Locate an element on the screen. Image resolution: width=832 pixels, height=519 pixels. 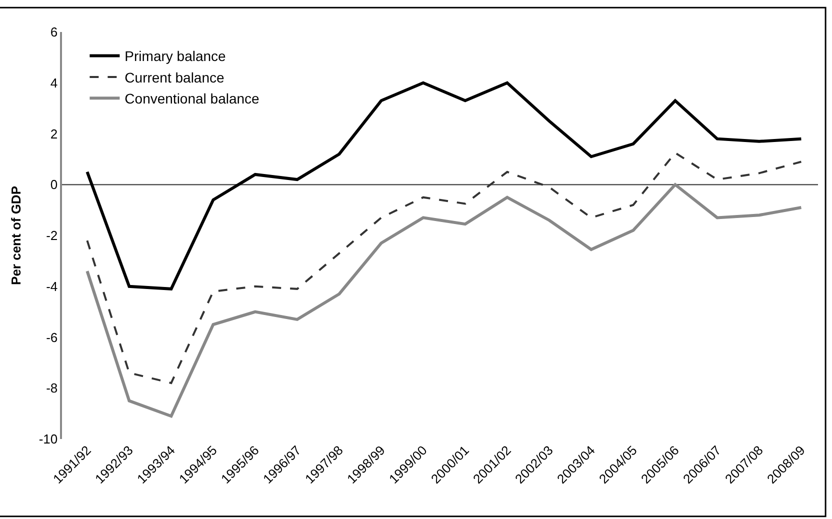
legend-label: Conventional balance is located at coordinates (192, 98).